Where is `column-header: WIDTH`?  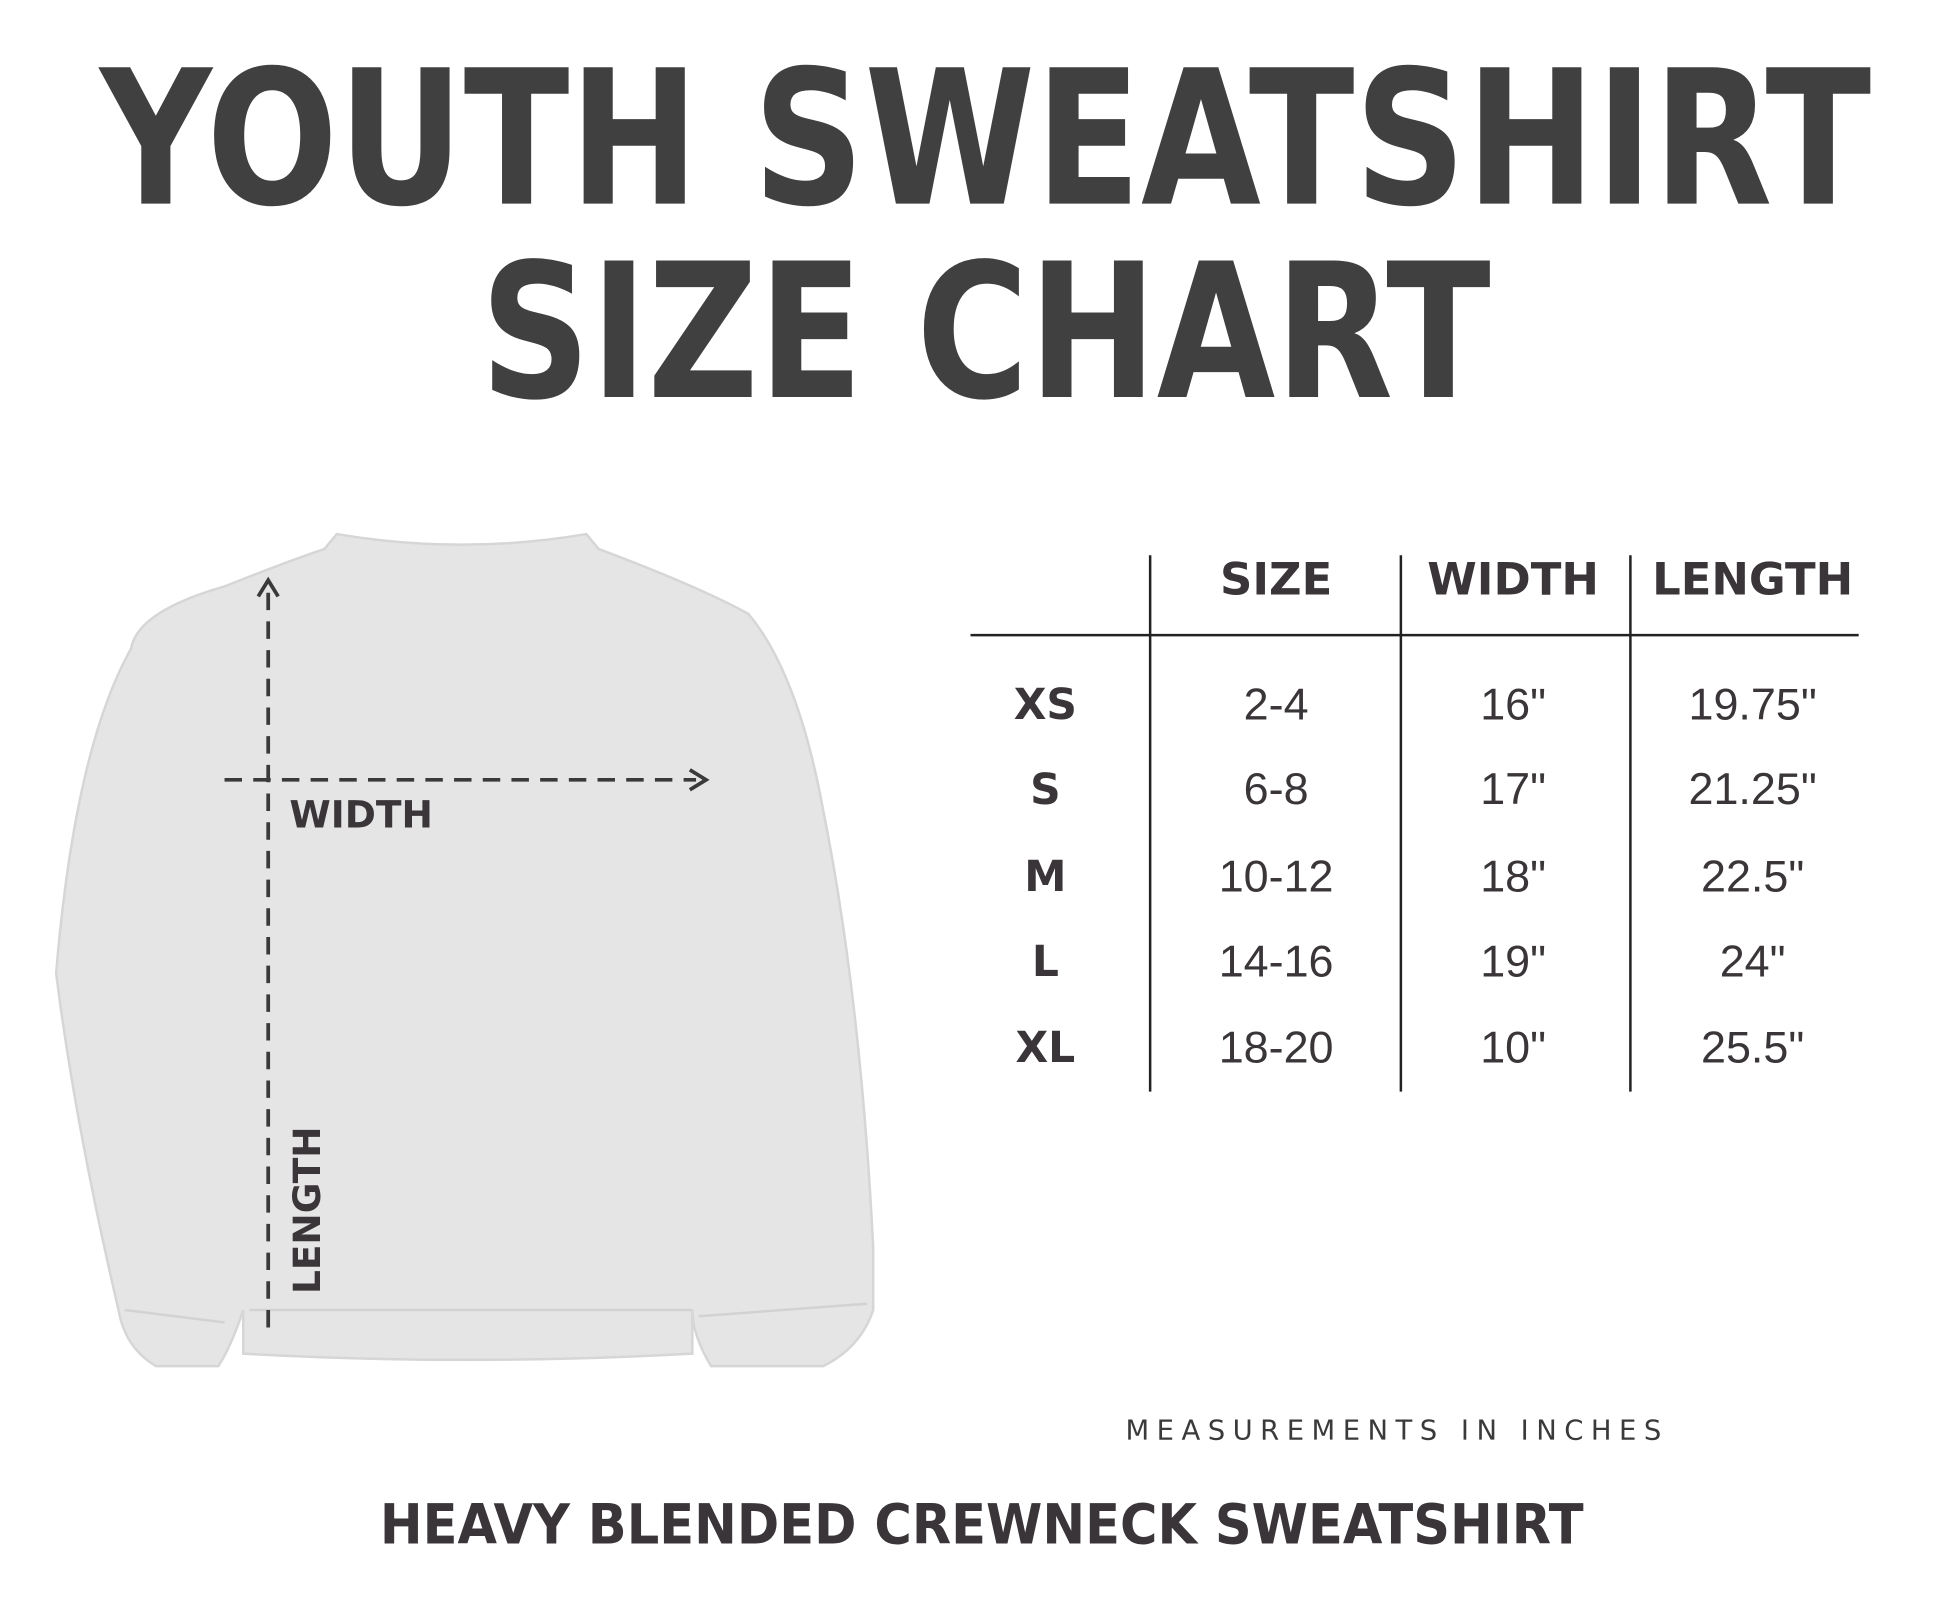
column-header: WIDTH is located at coordinates (1513, 579).